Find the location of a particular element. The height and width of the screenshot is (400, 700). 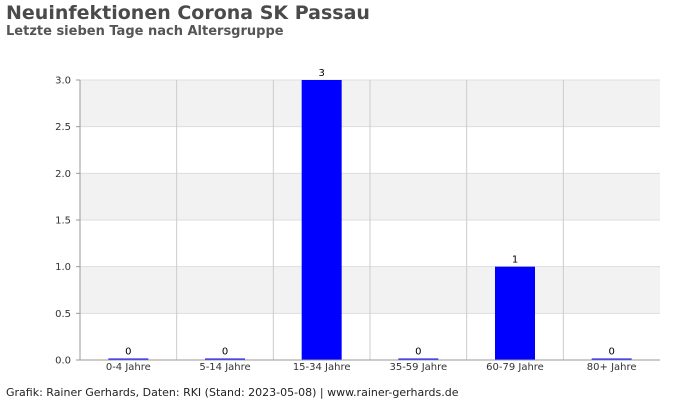

x-tick-label: 5-14 Jahre is located at coordinates (224, 367).